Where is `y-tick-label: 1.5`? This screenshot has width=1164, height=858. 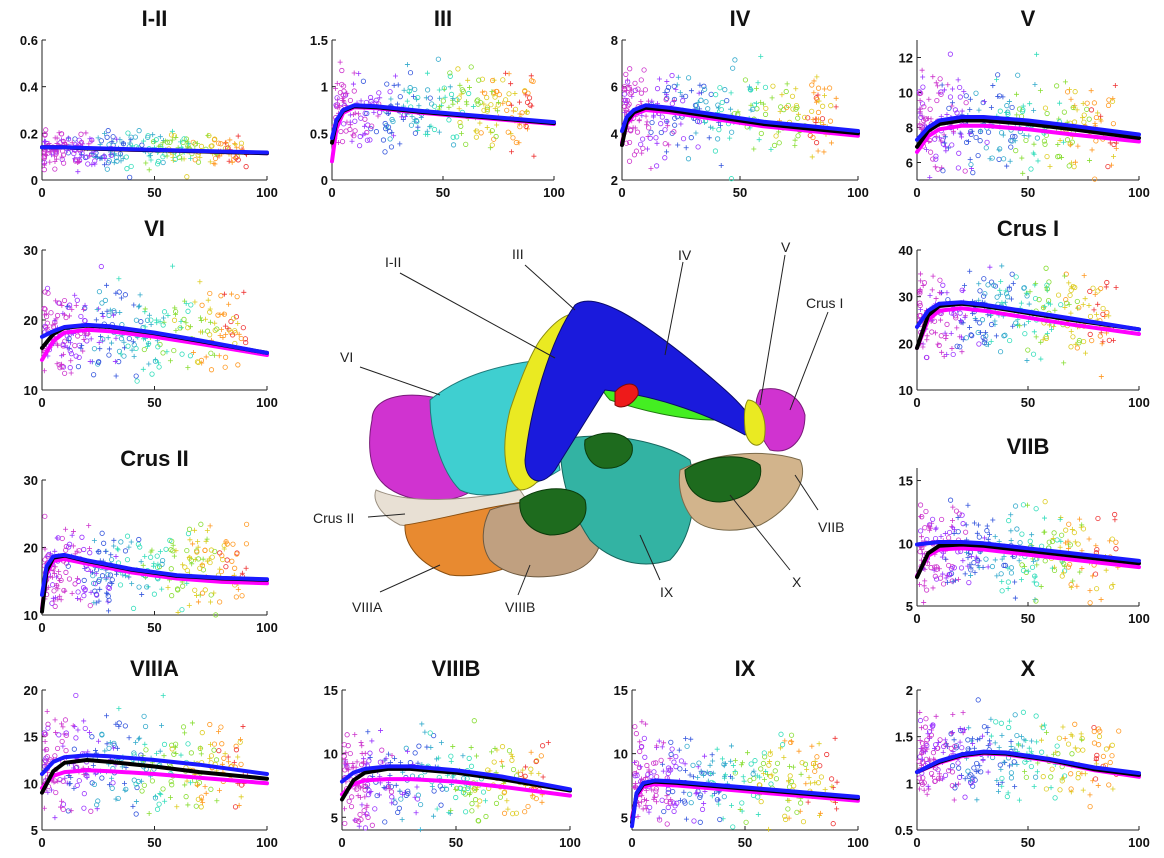 y-tick-label: 1.5 is located at coordinates (904, 737).